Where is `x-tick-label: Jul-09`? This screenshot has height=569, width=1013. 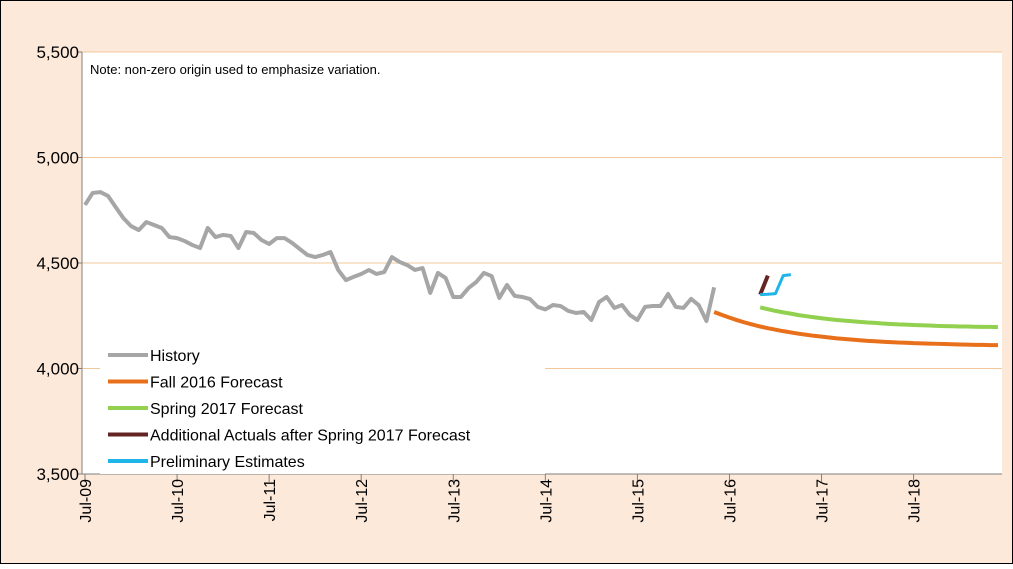
x-tick-label: Jul-09 is located at coordinates (86, 501).